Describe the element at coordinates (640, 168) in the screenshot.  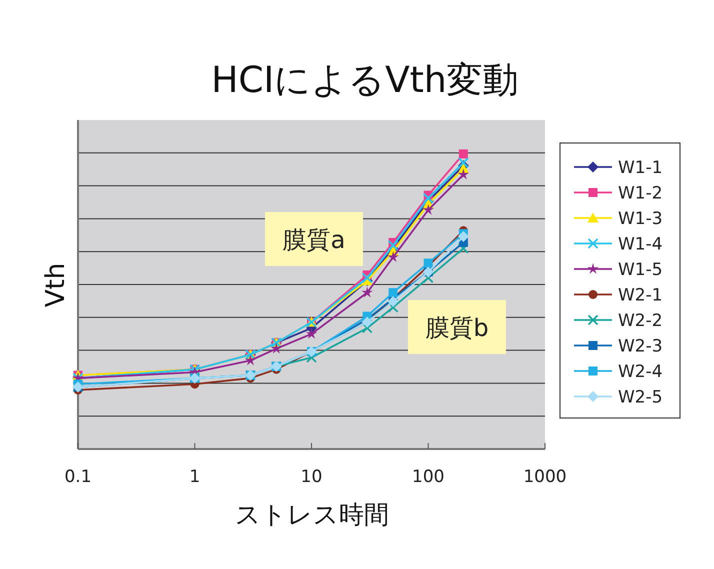
I see `legend-label: W1-1` at that location.